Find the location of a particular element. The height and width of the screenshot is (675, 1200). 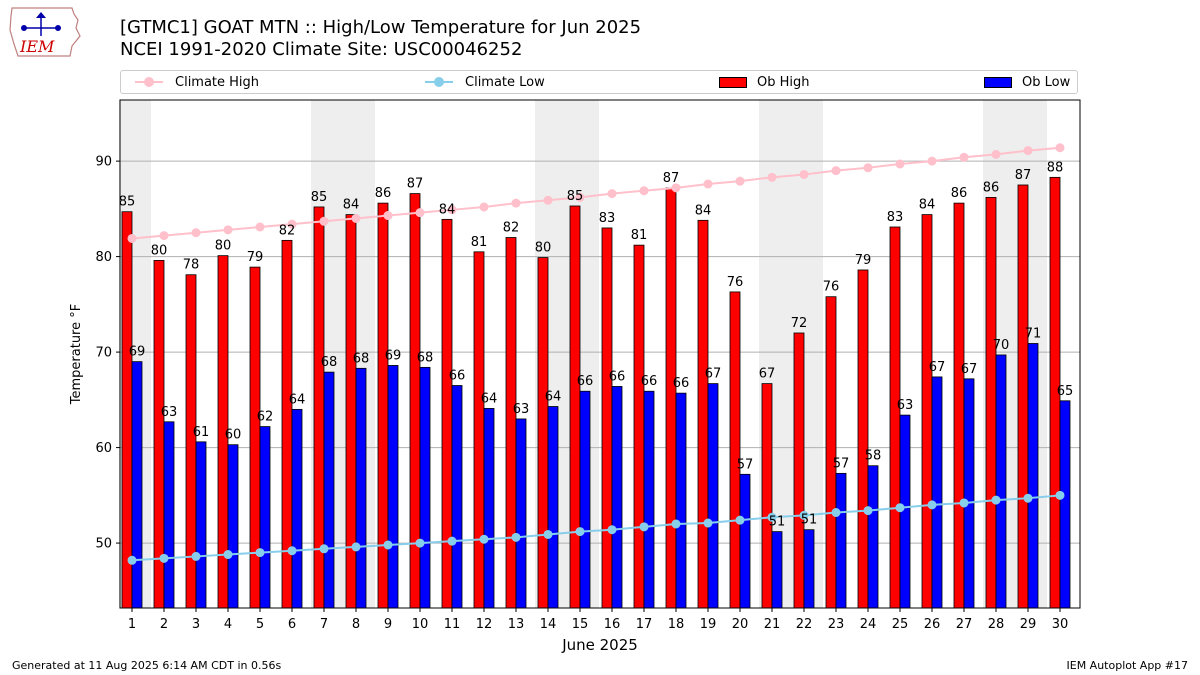

y-tick-label: 90 is located at coordinates (103, 162).